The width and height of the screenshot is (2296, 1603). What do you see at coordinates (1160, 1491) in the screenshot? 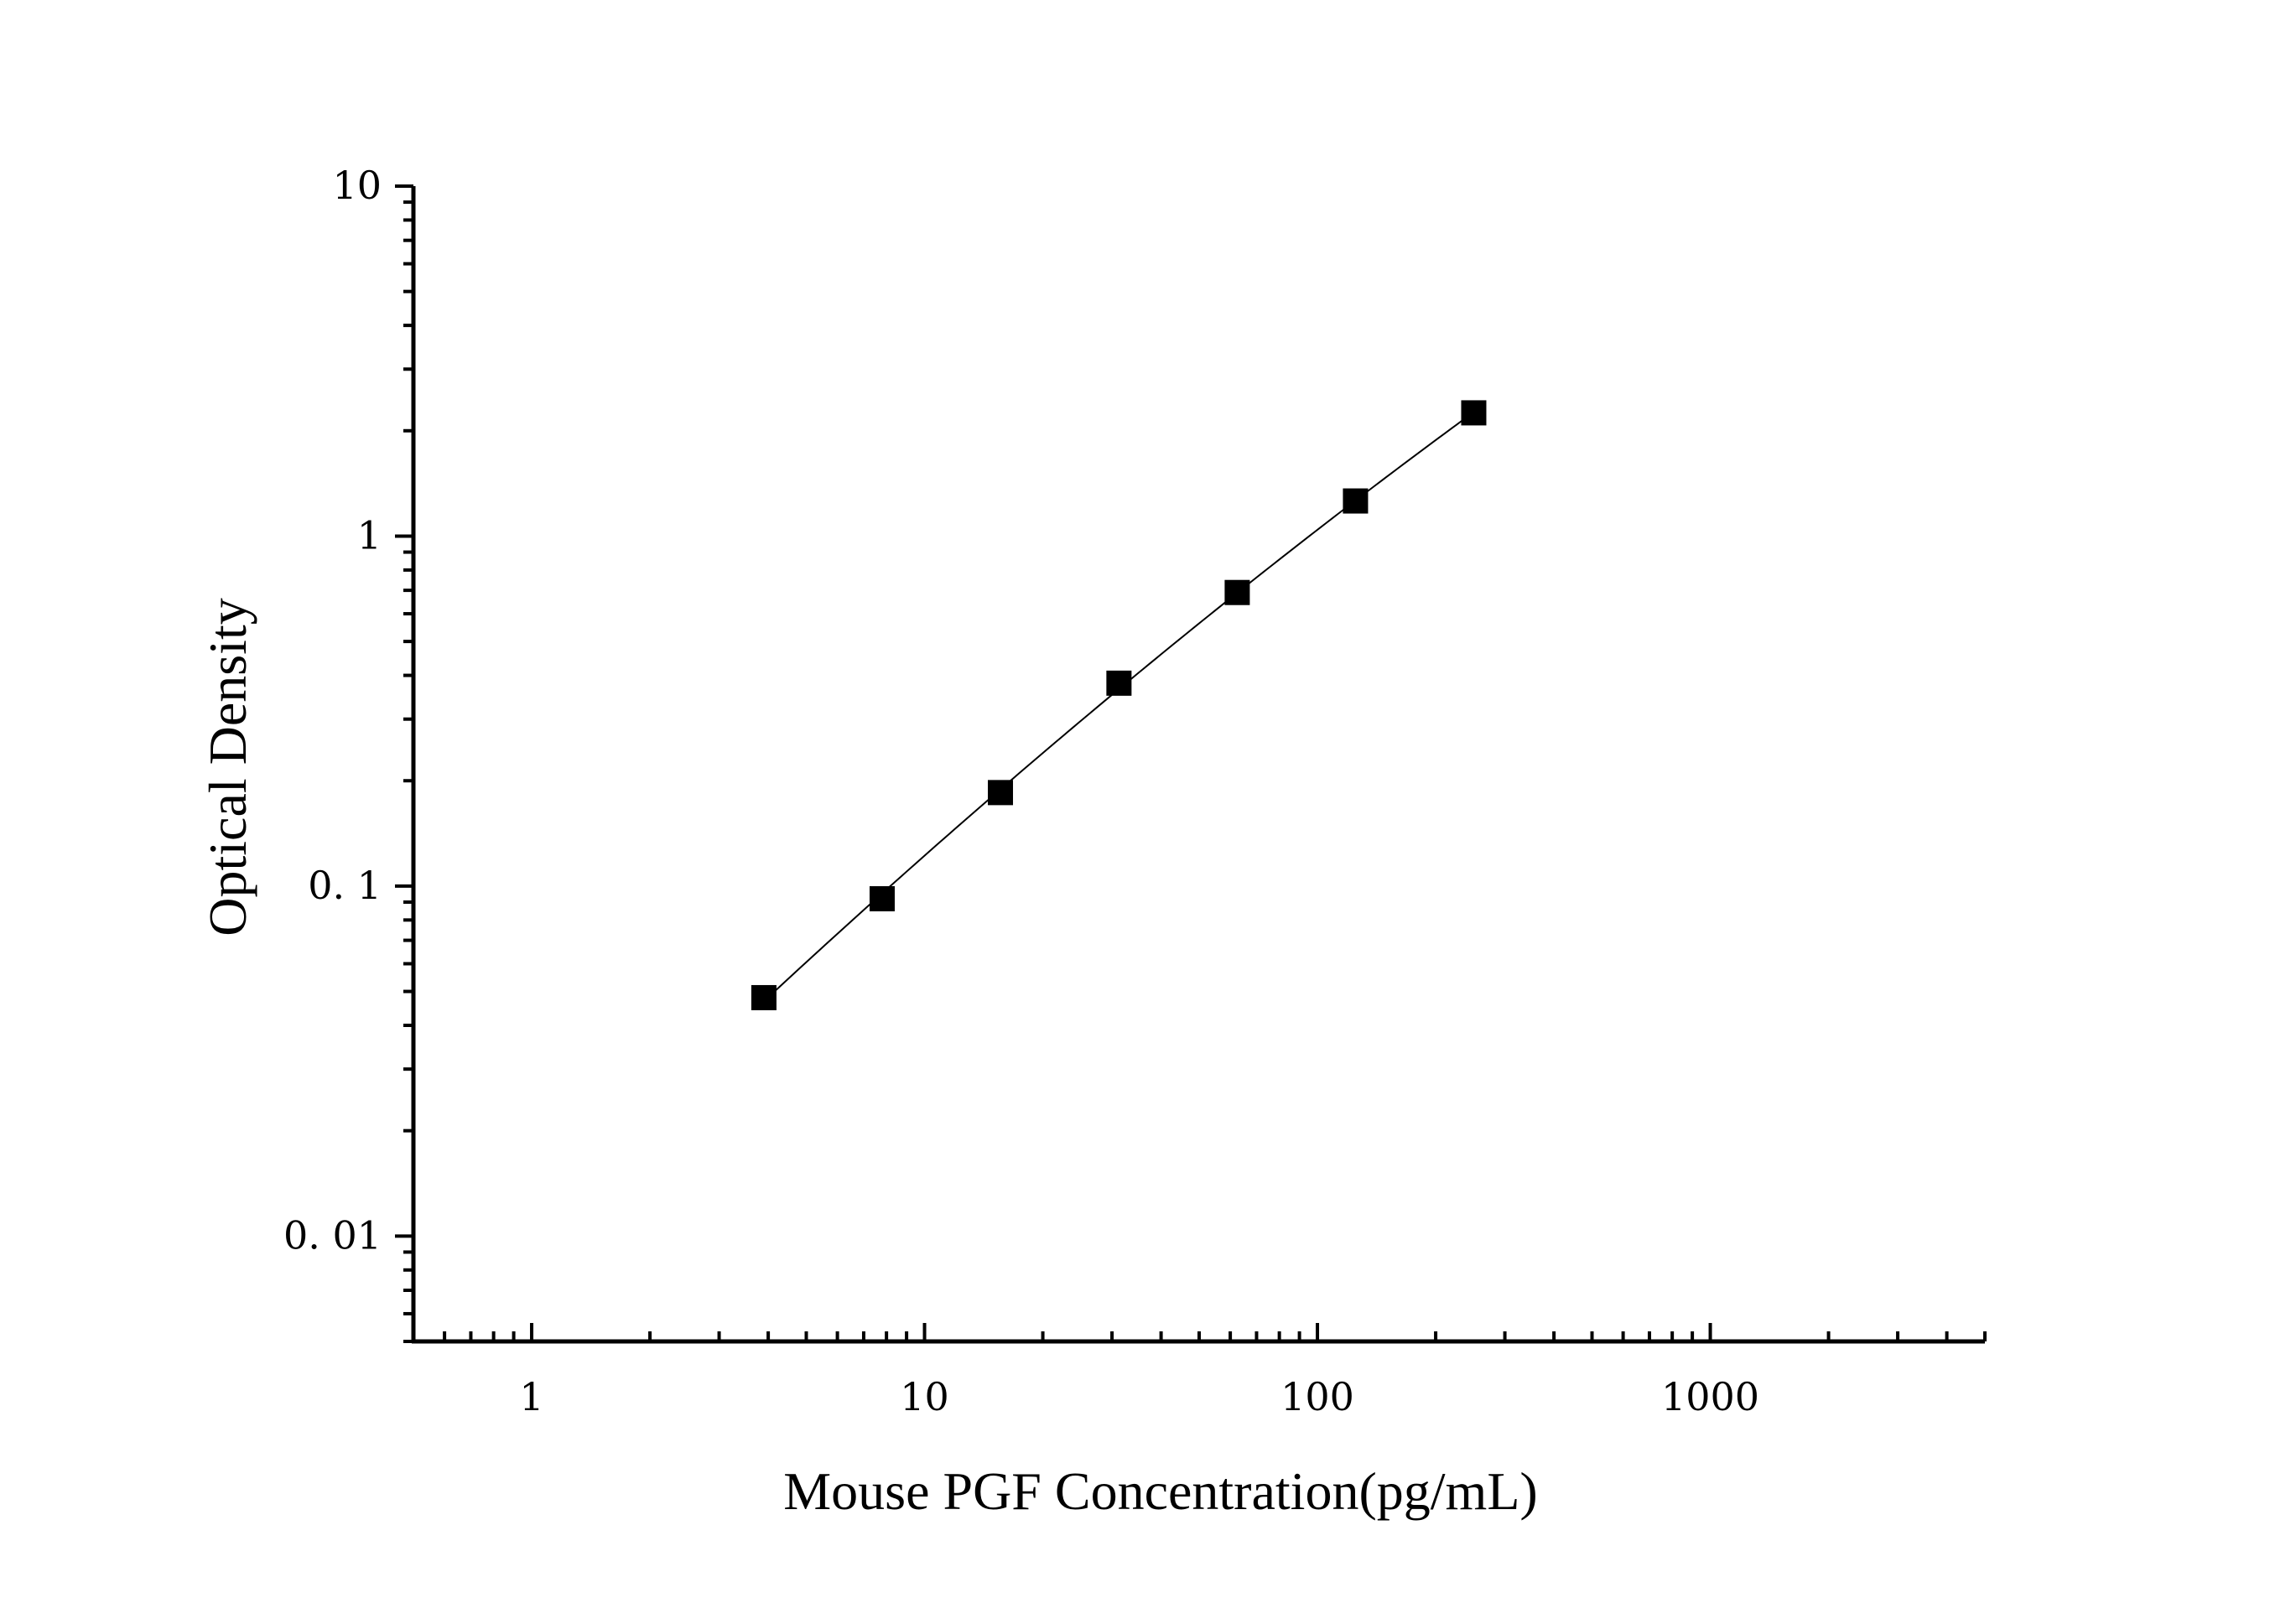
I see `x-axis-title: Mouse PGF Concentration(pg/mL)` at bounding box center [1160, 1491].